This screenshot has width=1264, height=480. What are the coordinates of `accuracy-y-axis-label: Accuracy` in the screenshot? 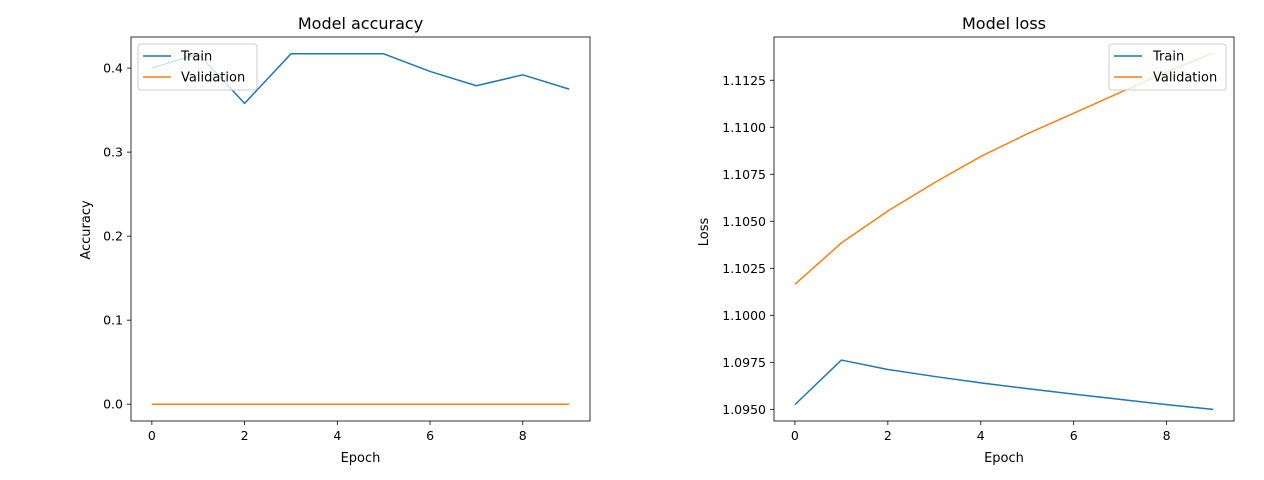 It's located at (86, 230).